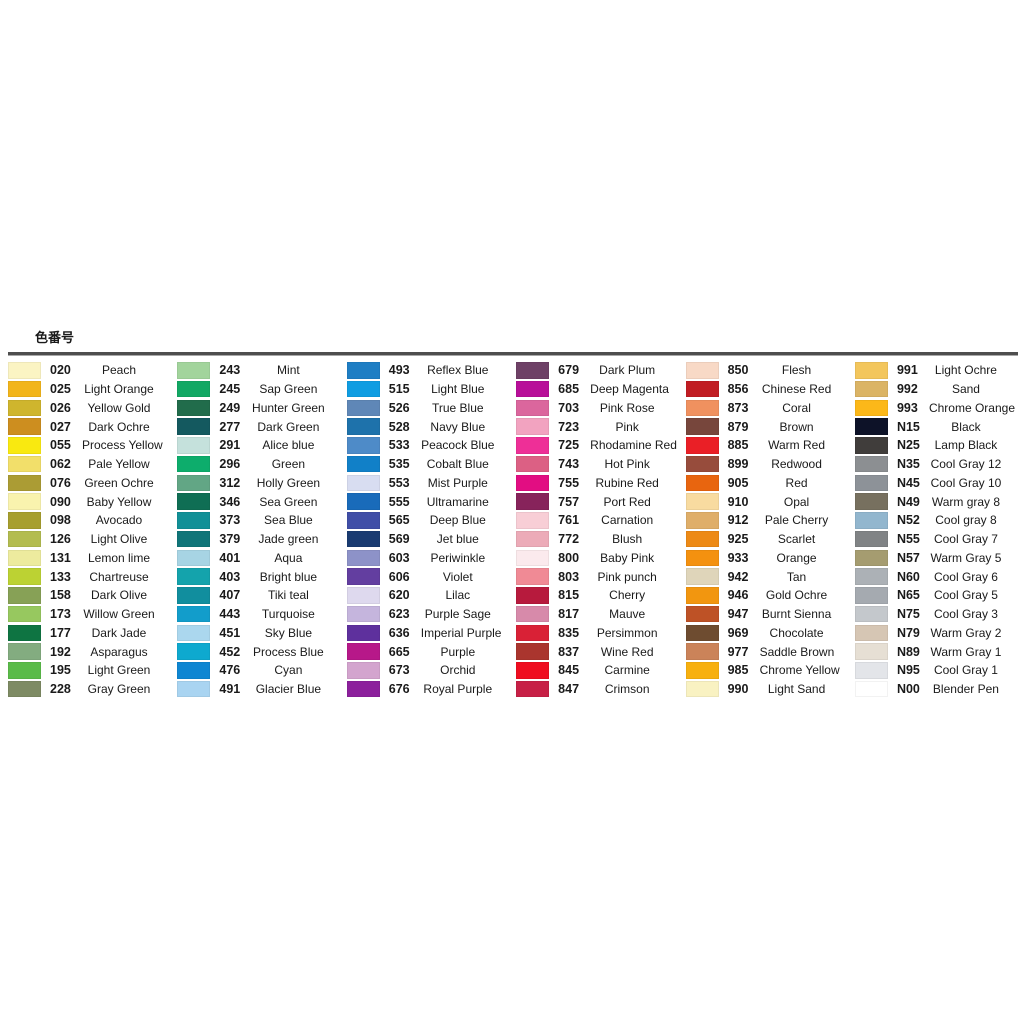 This screenshot has width=1024, height=1024. What do you see at coordinates (796, 370) in the screenshot?
I see `color-name: Flesh` at bounding box center [796, 370].